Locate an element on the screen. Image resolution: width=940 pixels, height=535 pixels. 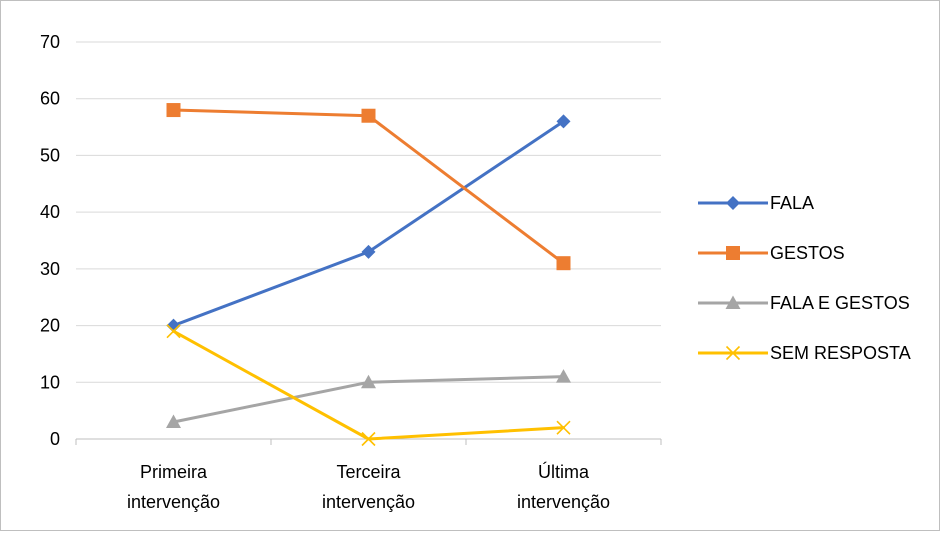
y-tick-label: 50 is located at coordinates (50, 155).